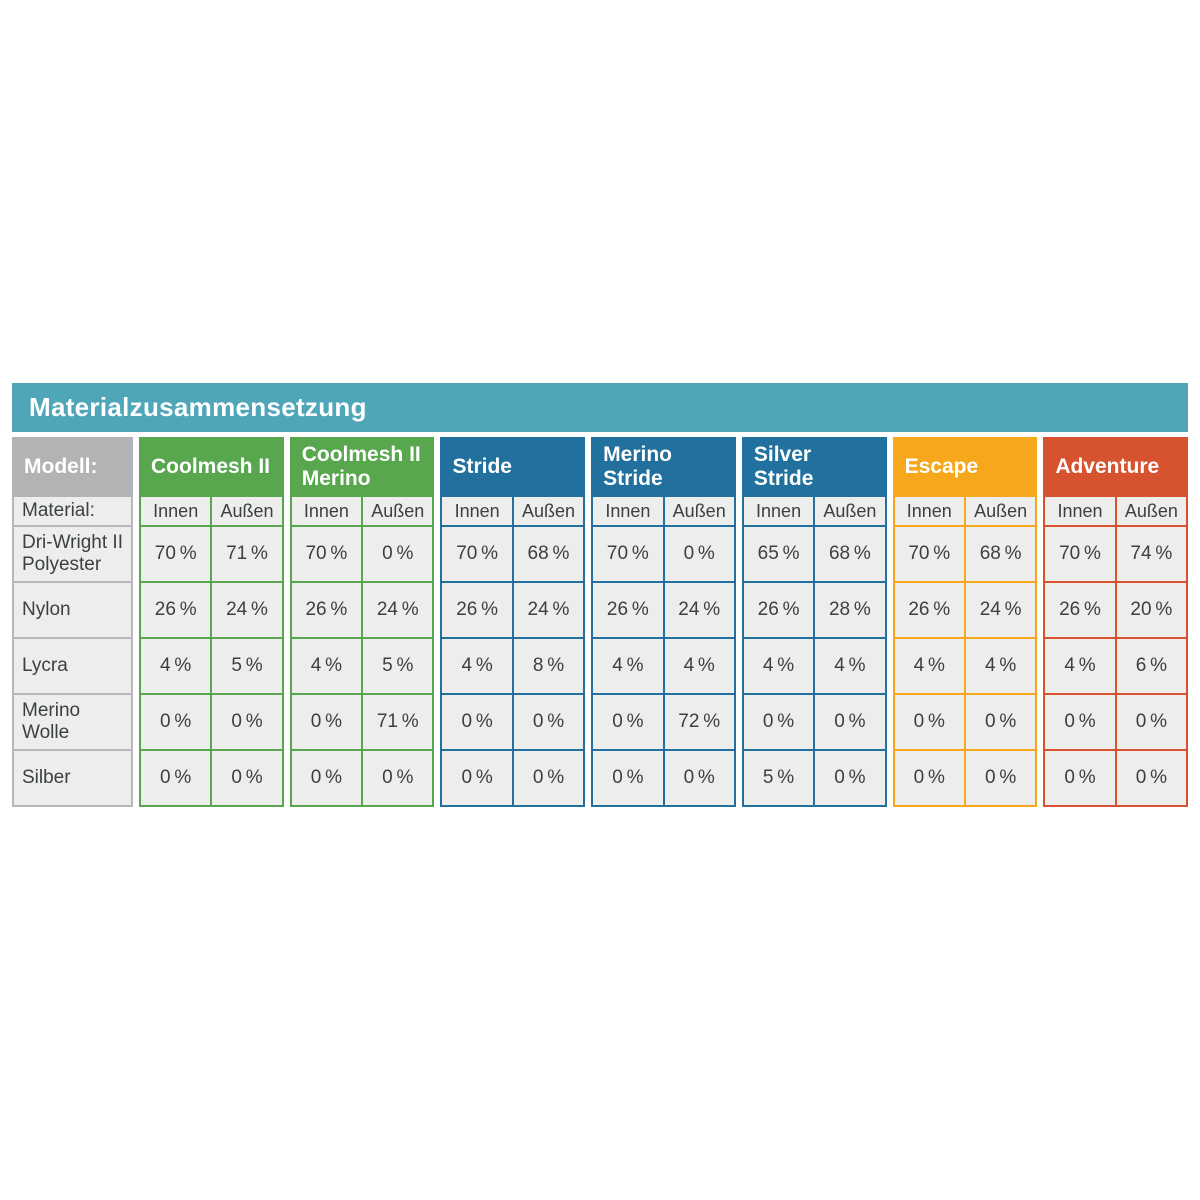 The height and width of the screenshot is (1200, 1200). Describe the element at coordinates (72, 554) in the screenshot. I see `material-name-cell: Dri-Wright II Polyester` at that location.